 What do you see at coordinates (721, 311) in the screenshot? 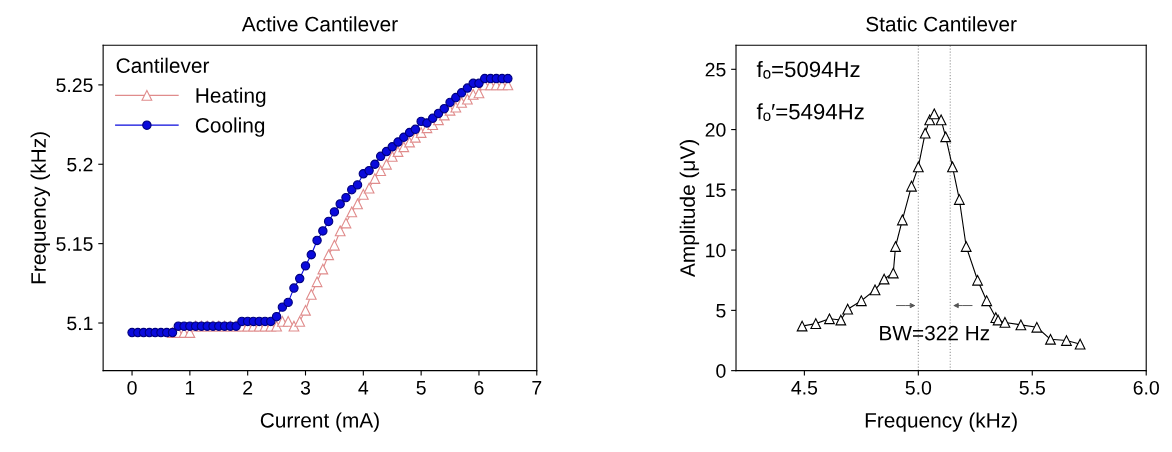
I see `y-tick-label: 5` at bounding box center [721, 311].